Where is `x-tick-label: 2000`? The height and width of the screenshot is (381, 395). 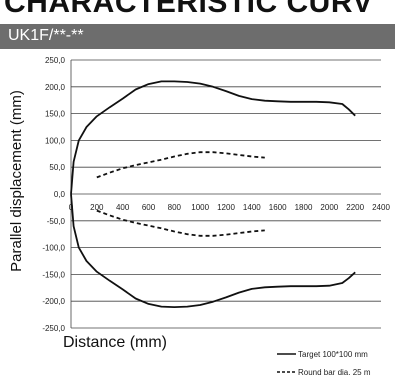
x-tick-label: 2000 is located at coordinates (329, 207).